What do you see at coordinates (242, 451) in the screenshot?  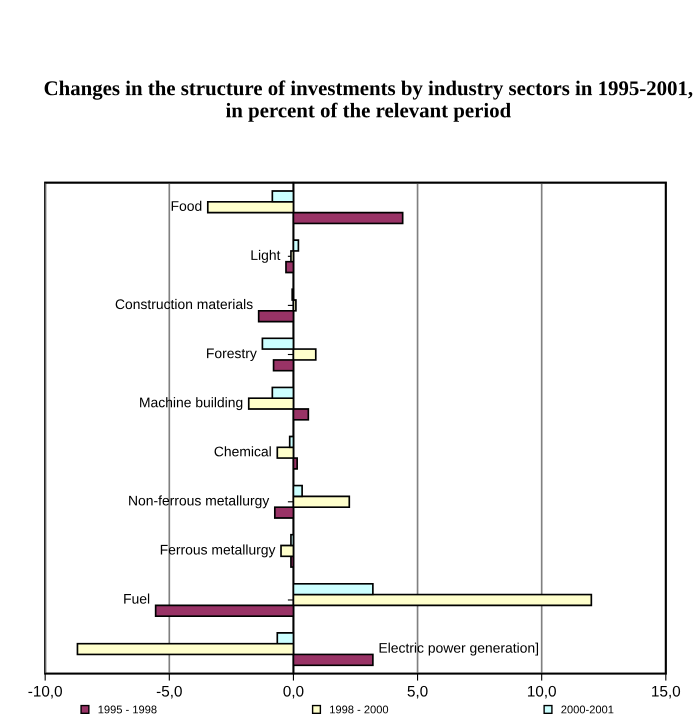 I see `y-tick-label: Chemical` at bounding box center [242, 451].